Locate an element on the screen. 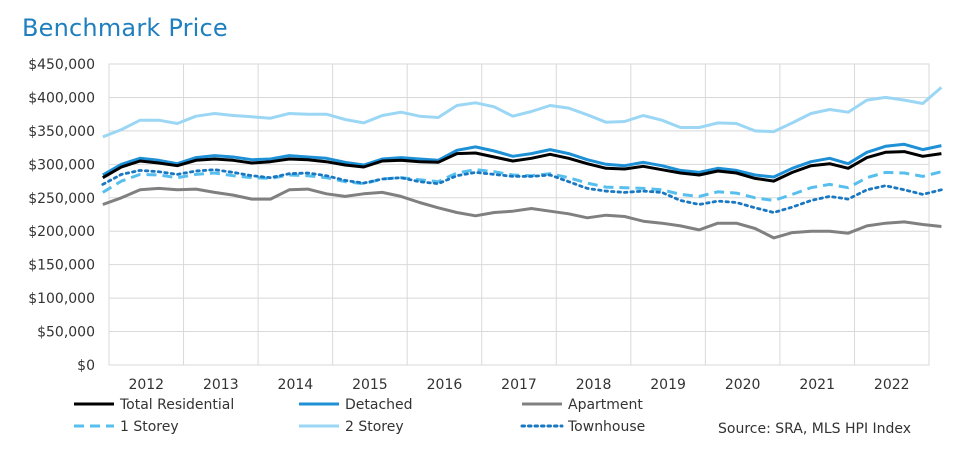  series-line-detached is located at coordinates (522, 160).